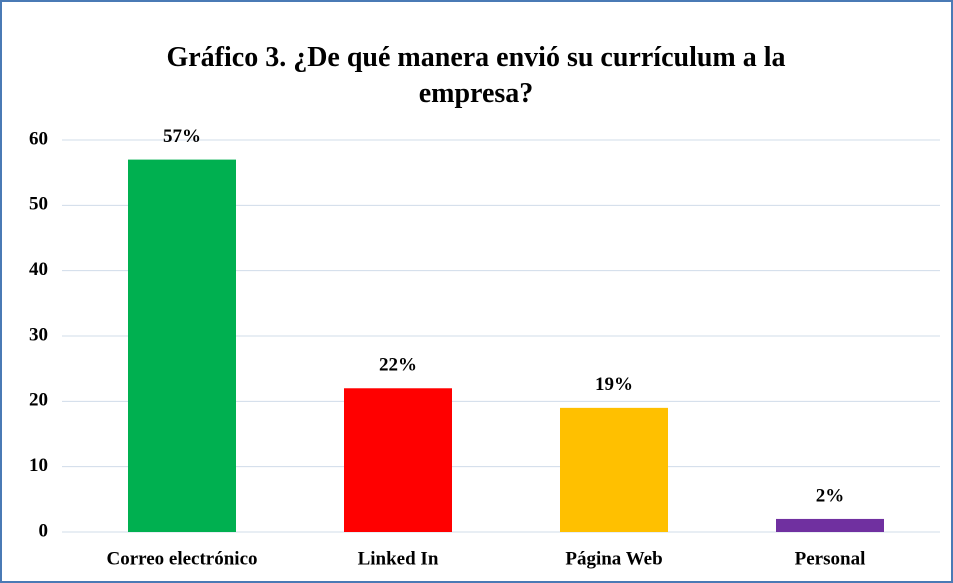  What do you see at coordinates (44, 530) in the screenshot?
I see `y-tick-label: 0` at bounding box center [44, 530].